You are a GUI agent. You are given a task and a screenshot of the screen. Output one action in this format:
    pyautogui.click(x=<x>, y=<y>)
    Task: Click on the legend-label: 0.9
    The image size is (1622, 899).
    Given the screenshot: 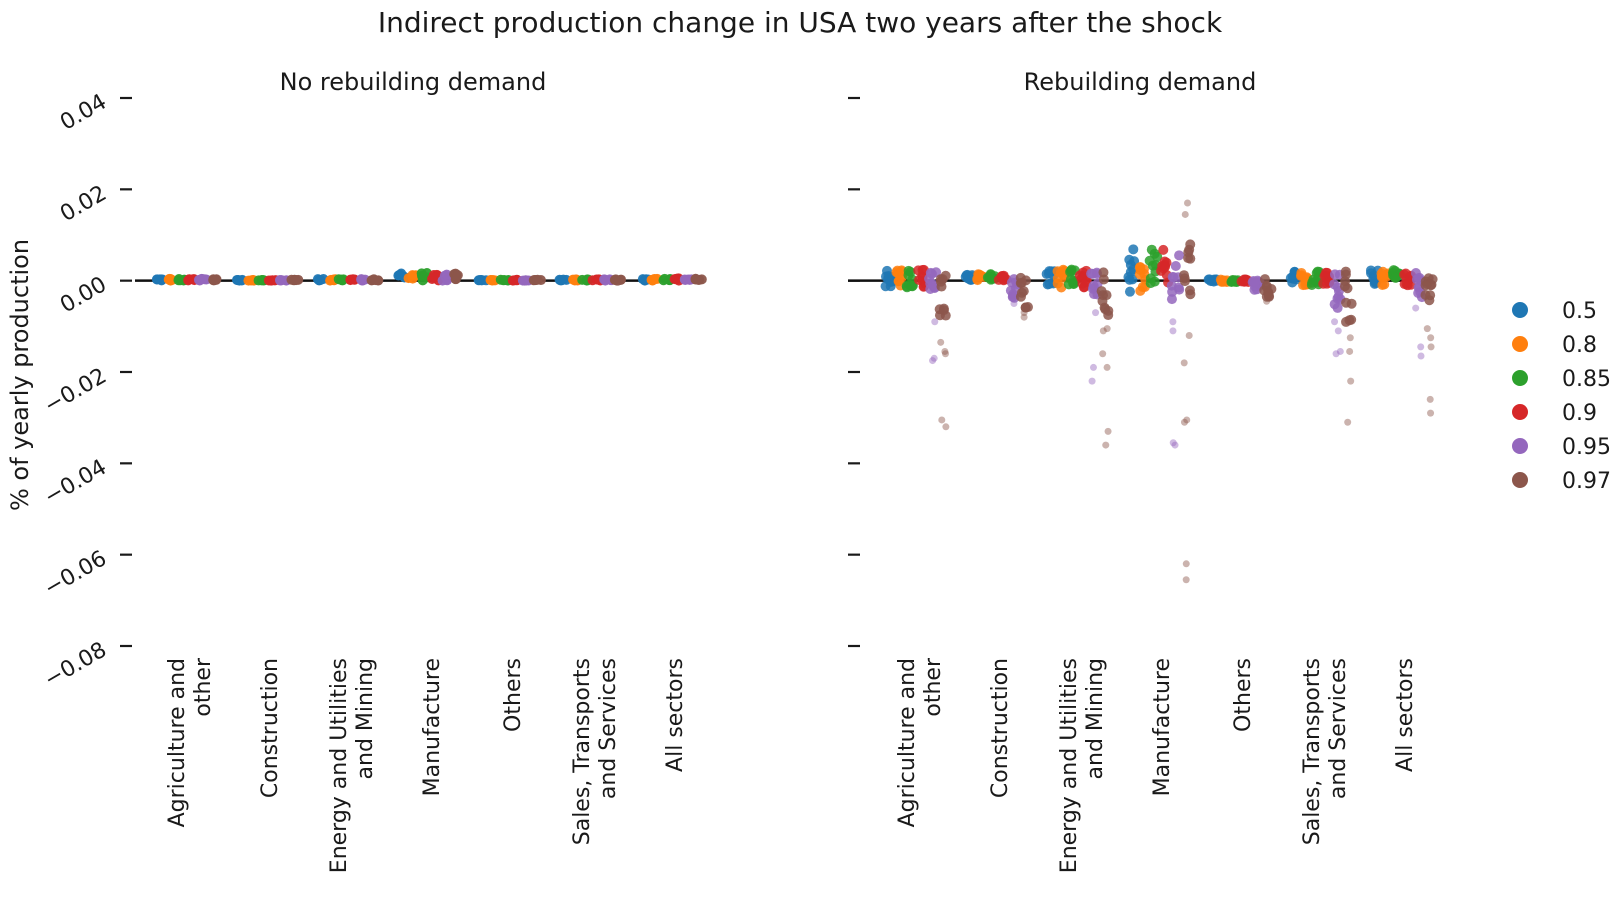 What is the action you would take?
    pyautogui.click(x=1579, y=413)
    